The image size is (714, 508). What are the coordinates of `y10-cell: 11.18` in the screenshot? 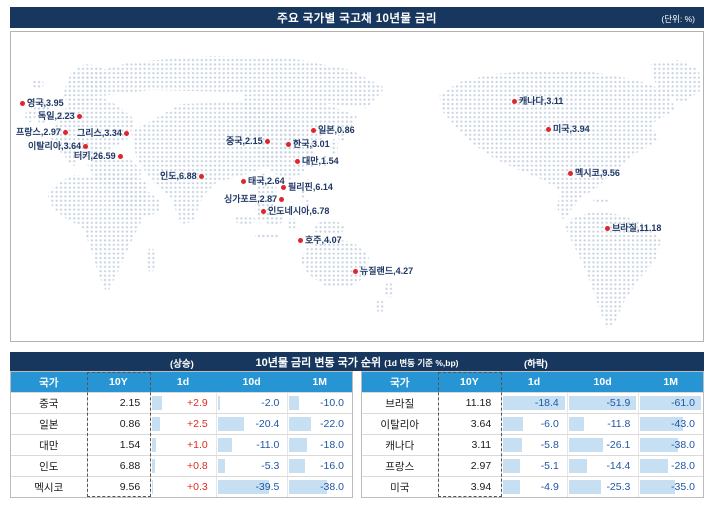 It's located at (469, 403).